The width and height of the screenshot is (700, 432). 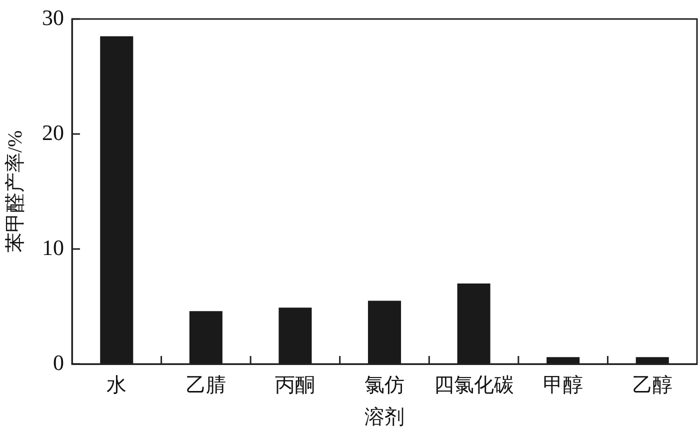 I want to click on x-tick-label: 丙酮, so click(x=295, y=385).